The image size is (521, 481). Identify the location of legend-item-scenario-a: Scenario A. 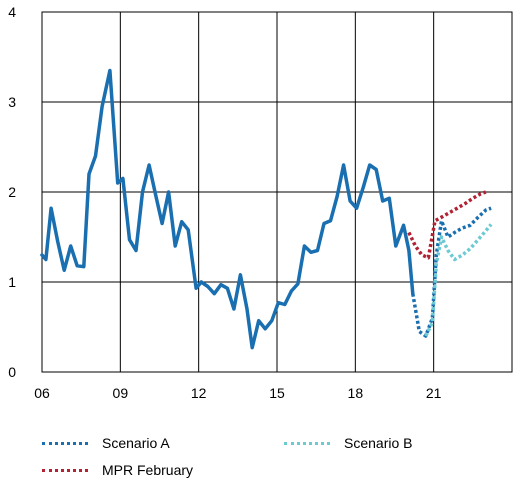
(106, 443).